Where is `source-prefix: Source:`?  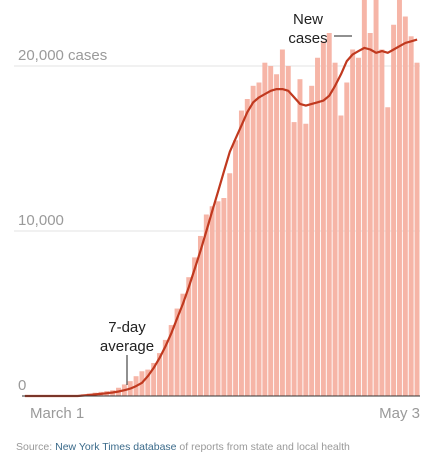 source-prefix: Source: is located at coordinates (36, 447).